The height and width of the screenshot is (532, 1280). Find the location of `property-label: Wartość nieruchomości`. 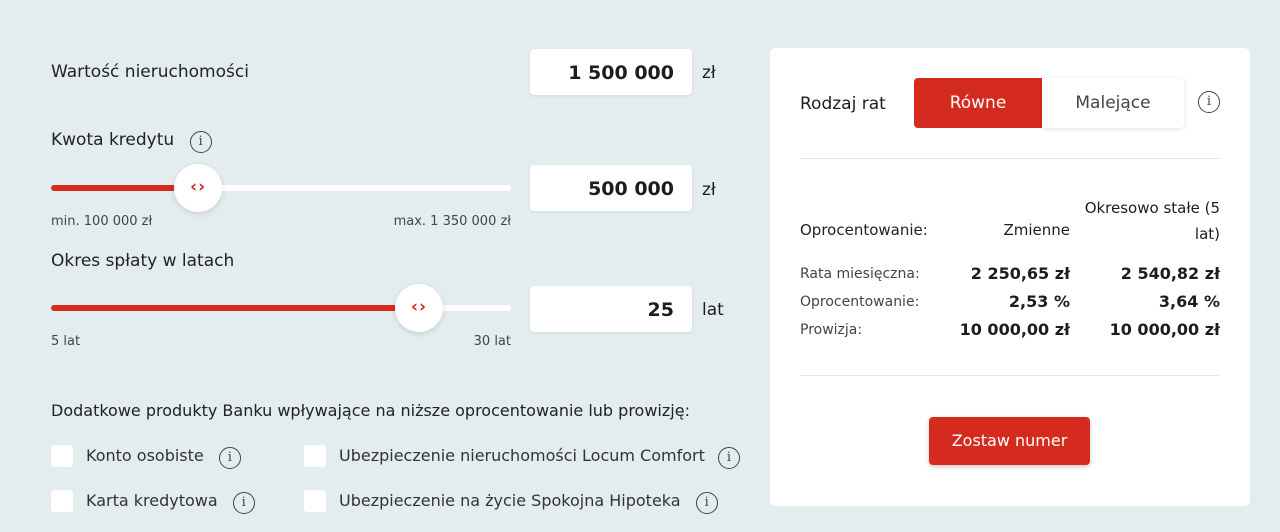

property-label: Wartość nieruchomości is located at coordinates (150, 72).